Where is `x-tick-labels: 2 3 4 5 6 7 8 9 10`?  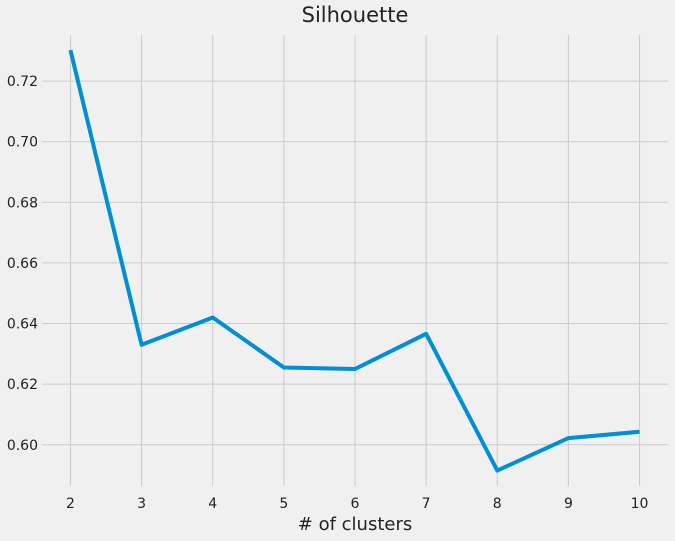 x-tick-labels: 2 3 4 5 6 7 8 9 10 is located at coordinates (357, 504).